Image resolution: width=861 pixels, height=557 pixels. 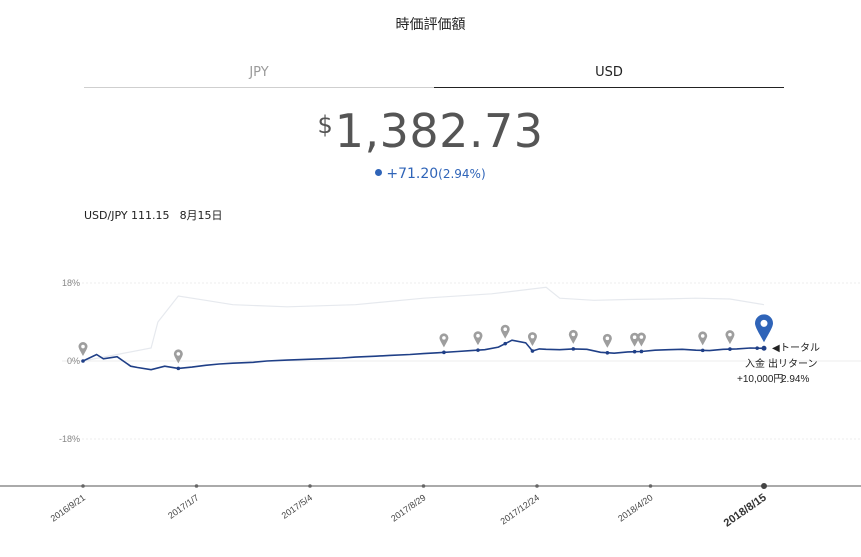 I want to click on valuation-amount: $1,382.73, so click(x=430, y=131).